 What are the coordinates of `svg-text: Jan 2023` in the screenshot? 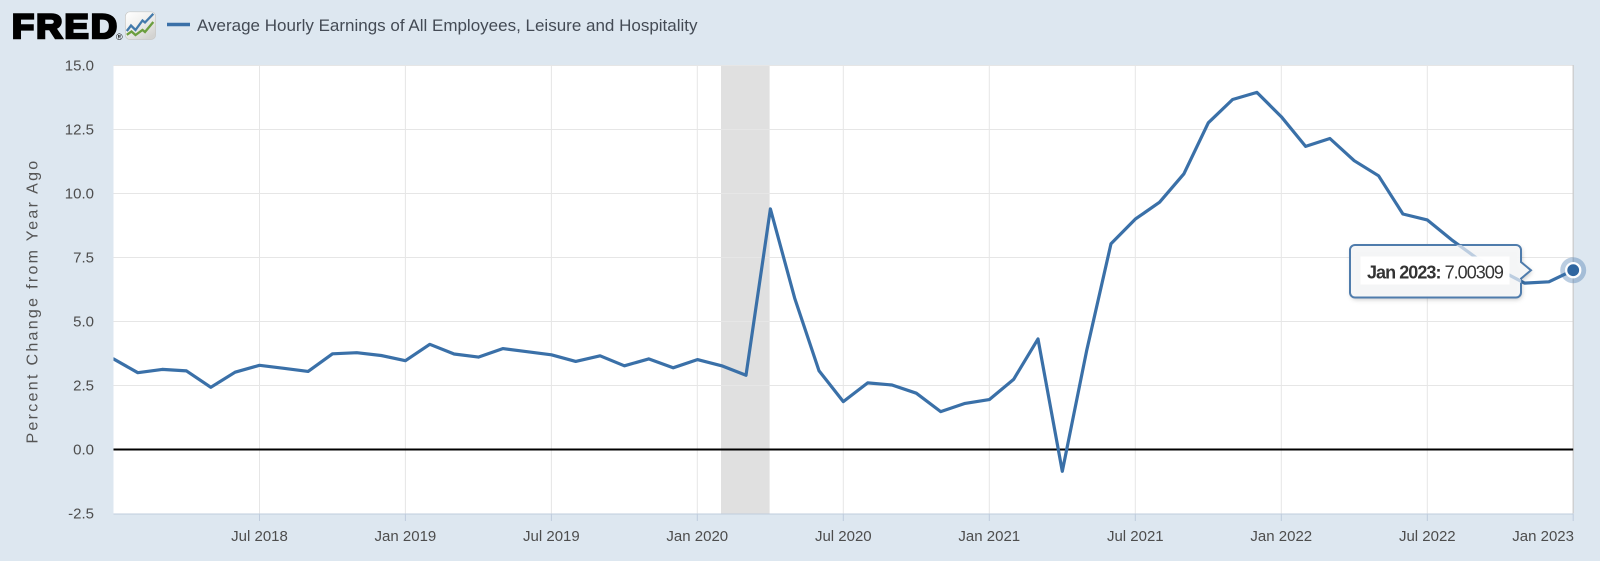 It's located at (1543, 536).